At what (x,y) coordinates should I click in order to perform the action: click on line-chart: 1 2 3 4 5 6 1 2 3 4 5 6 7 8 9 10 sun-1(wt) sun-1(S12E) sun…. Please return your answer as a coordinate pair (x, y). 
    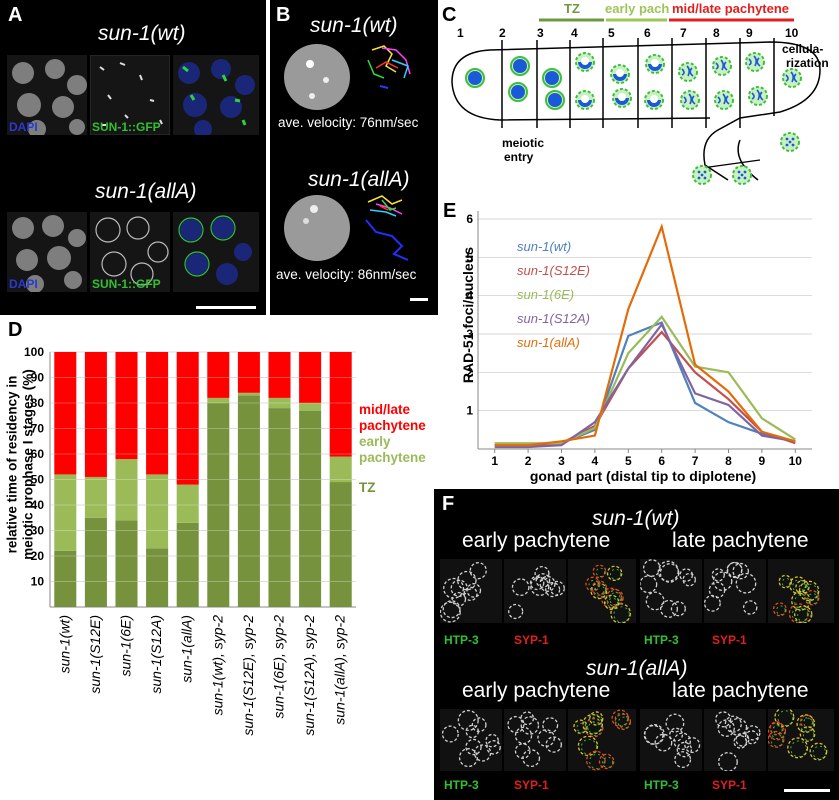
    Looking at the image, I should click on (639, 339).